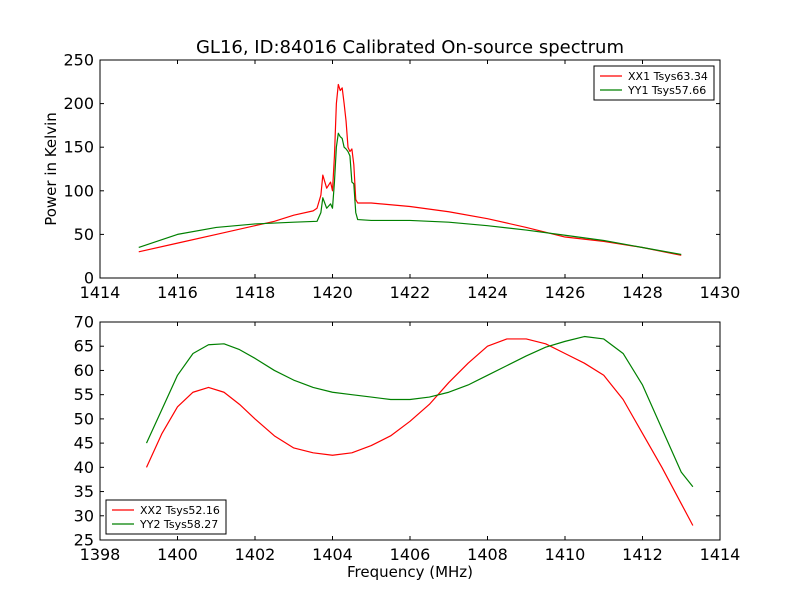  Describe the element at coordinates (642, 554) in the screenshot. I see `x-tick-label: 1412` at that location.